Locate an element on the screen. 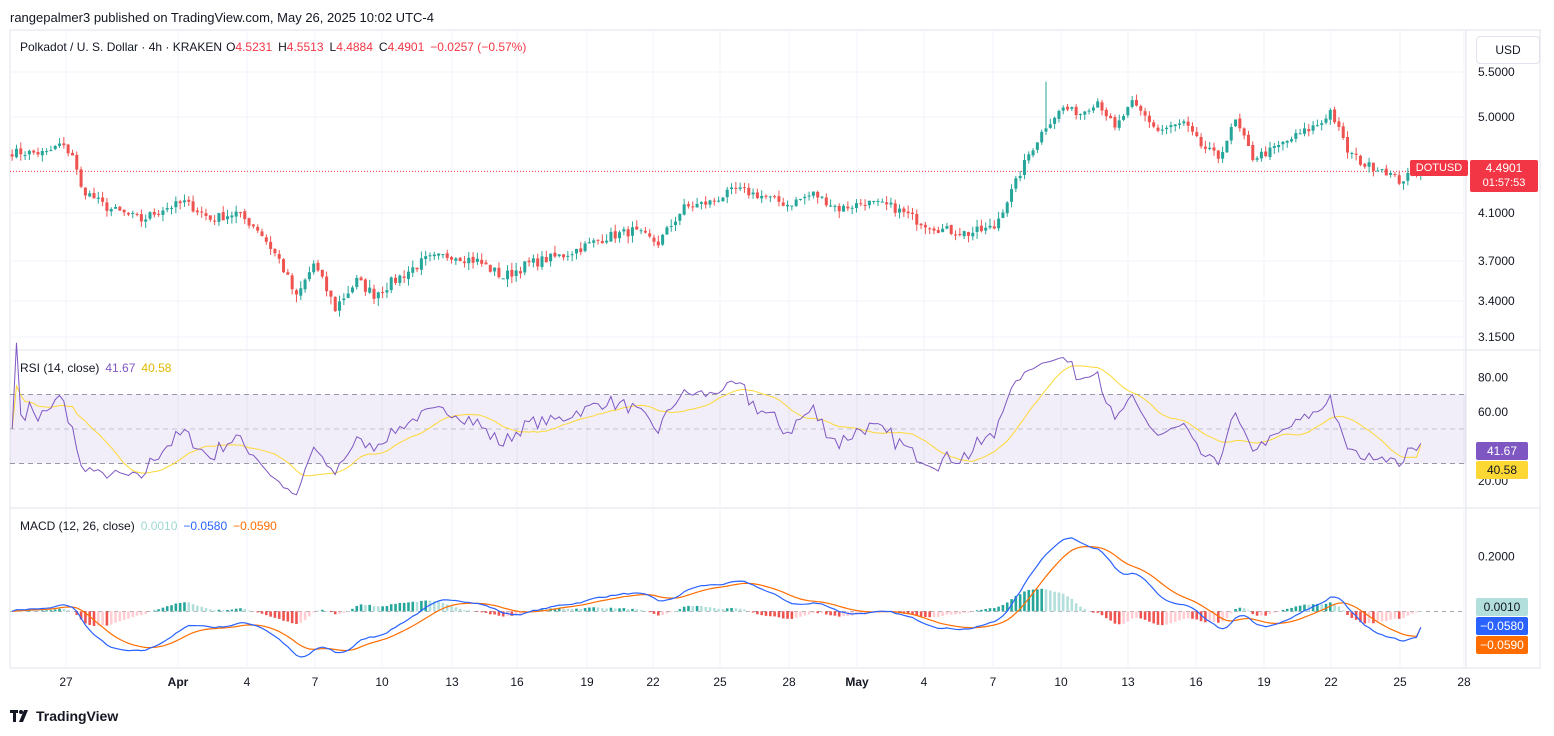  rsi-legend: RSI (14, close) 41.67 40.58 is located at coordinates (98, 368).